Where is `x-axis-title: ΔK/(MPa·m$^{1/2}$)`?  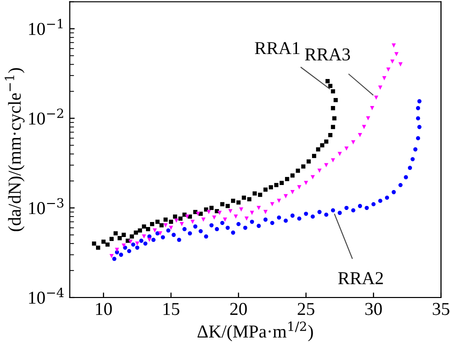 x-axis-title: ΔK/(MPa·m$^{1/2}$) is located at coordinates (255, 332).